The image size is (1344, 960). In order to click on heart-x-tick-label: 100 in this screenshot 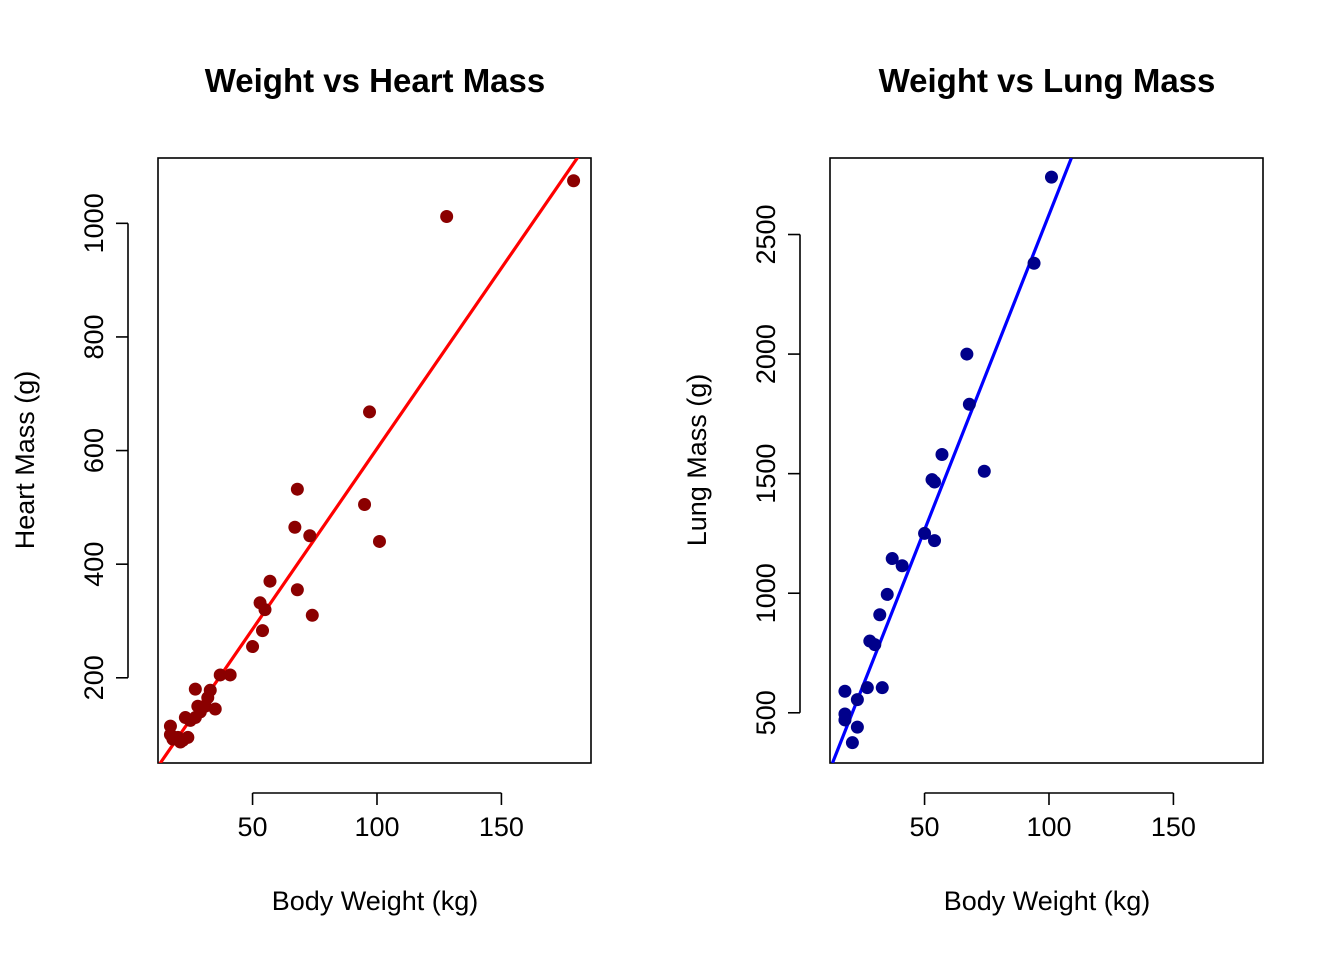, I will do `click(376, 827)`.